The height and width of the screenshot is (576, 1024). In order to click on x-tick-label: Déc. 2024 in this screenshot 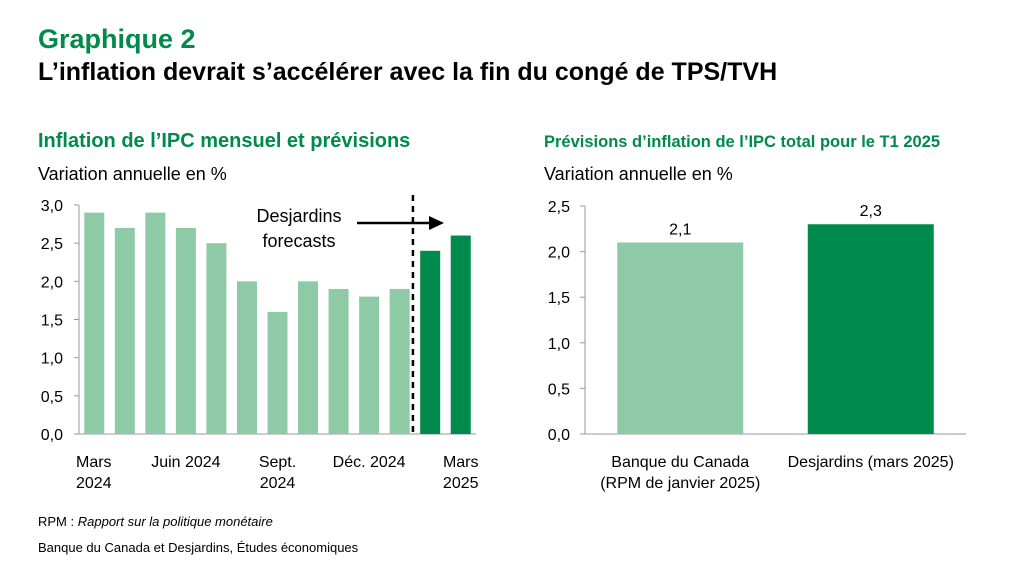, I will do `click(369, 462)`.